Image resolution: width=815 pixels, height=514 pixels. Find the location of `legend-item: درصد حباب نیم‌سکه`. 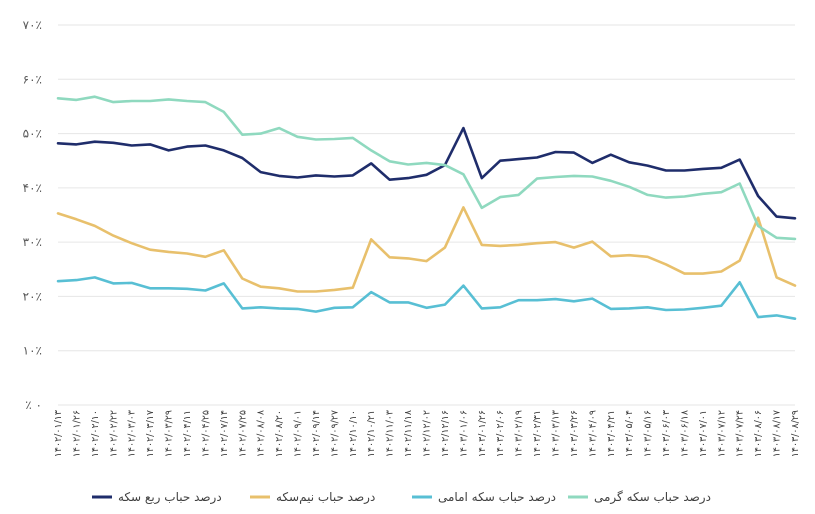

legend-item: درصد حباب نیم‌سکه is located at coordinates (312, 497).